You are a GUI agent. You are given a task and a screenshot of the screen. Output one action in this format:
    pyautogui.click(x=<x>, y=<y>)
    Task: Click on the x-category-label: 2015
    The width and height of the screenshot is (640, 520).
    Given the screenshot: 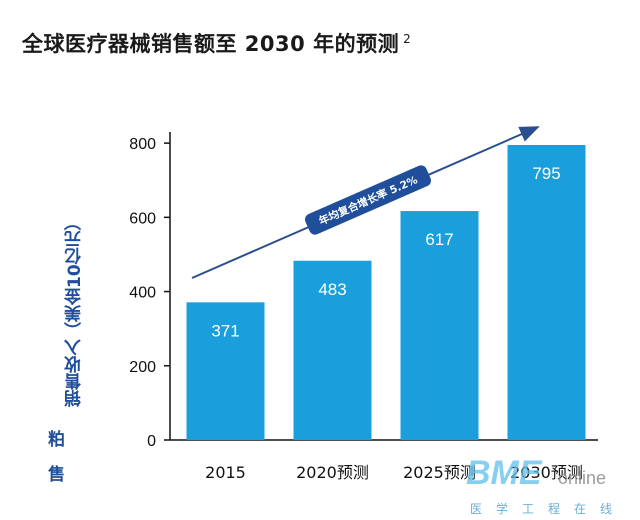 What is the action you would take?
    pyautogui.click(x=225, y=472)
    